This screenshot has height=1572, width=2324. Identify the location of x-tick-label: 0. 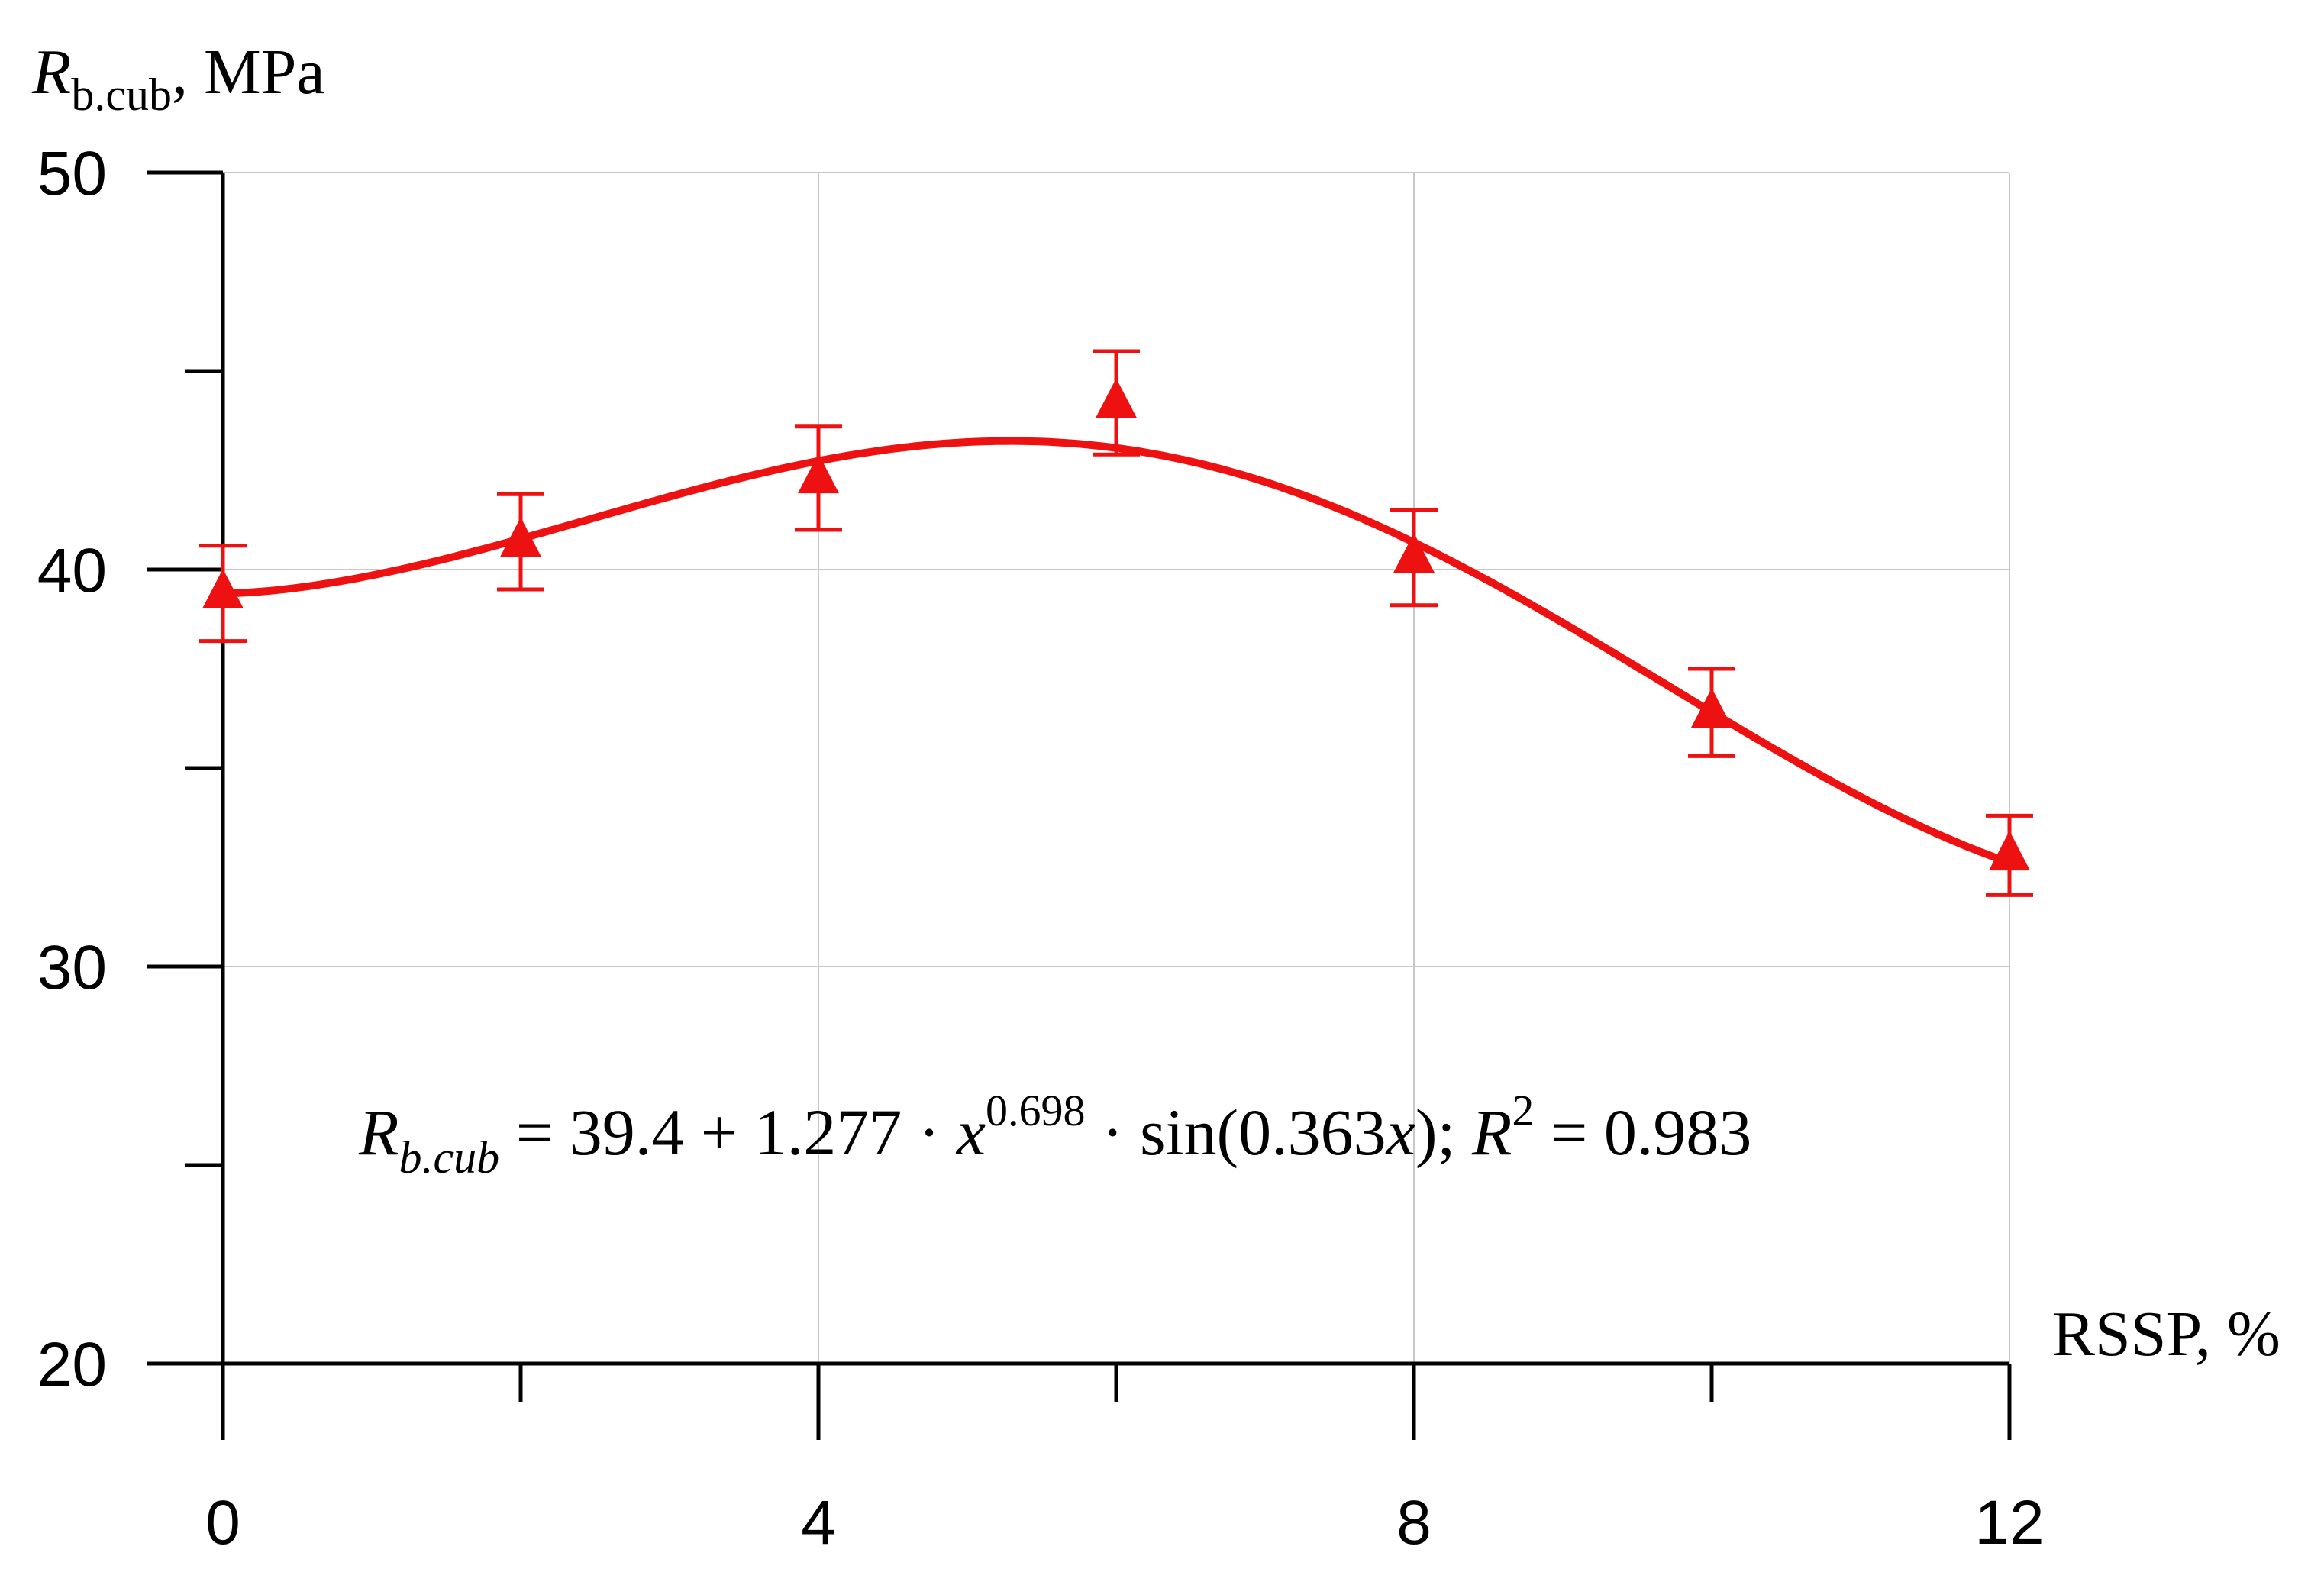
(222, 1522).